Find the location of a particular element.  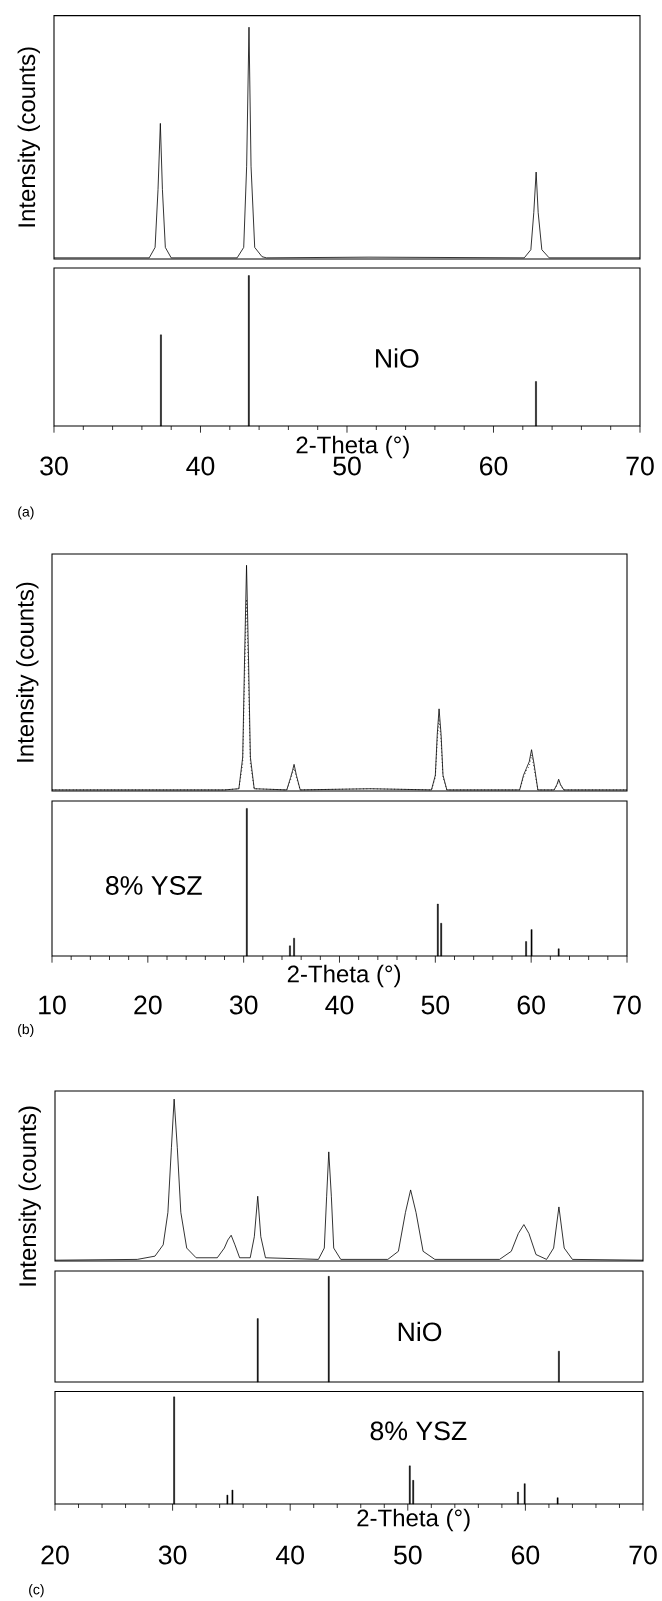

text: (a) is located at coordinates (26, 513).